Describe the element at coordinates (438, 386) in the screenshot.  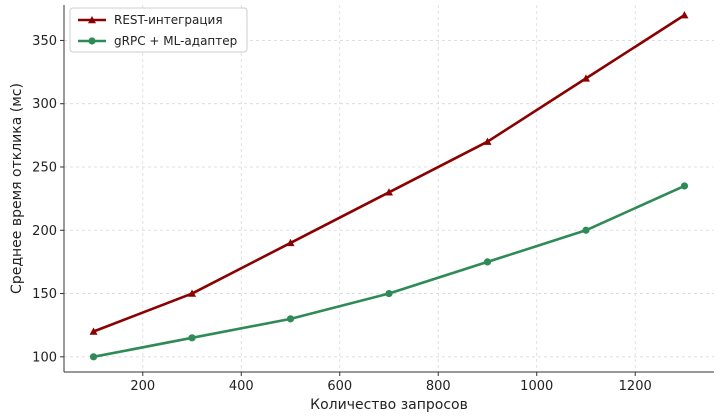
I see `x-tick-label: 800` at that location.